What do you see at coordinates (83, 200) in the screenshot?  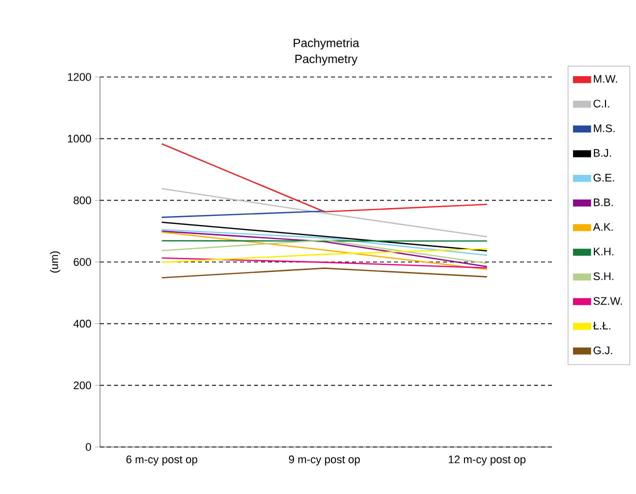 I see `y-tick-label: 800` at bounding box center [83, 200].